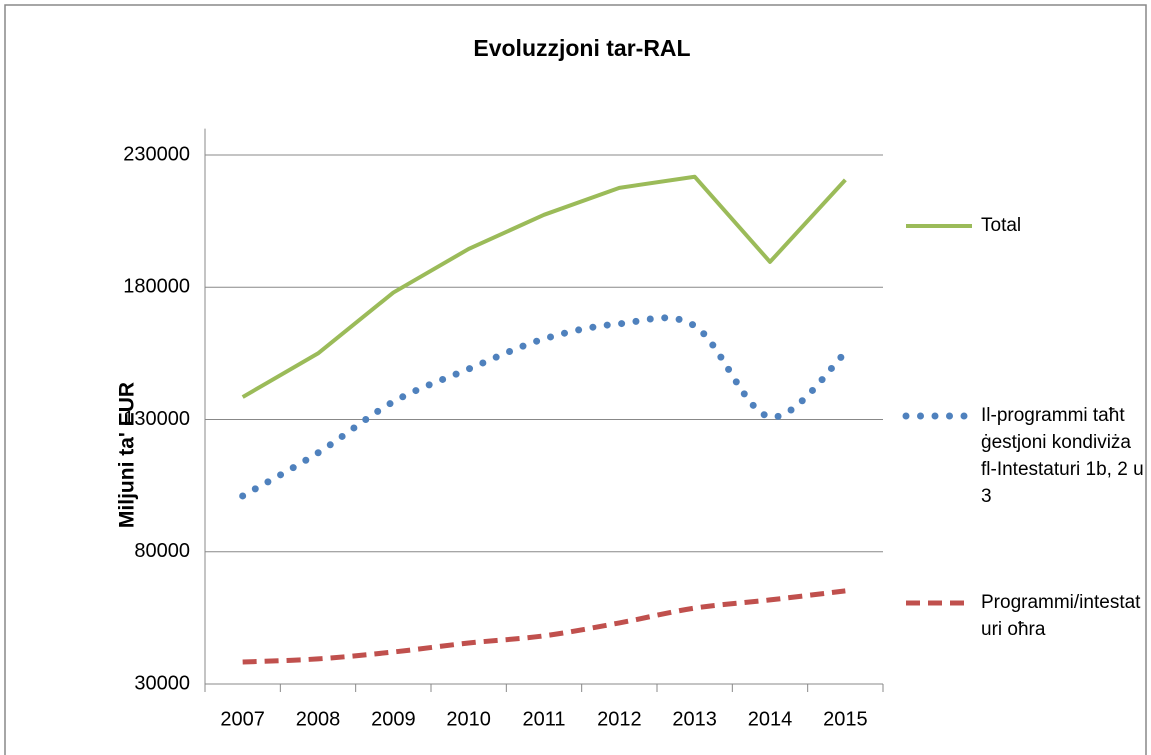  I want to click on x-tick-label: 2008, so click(318, 719).